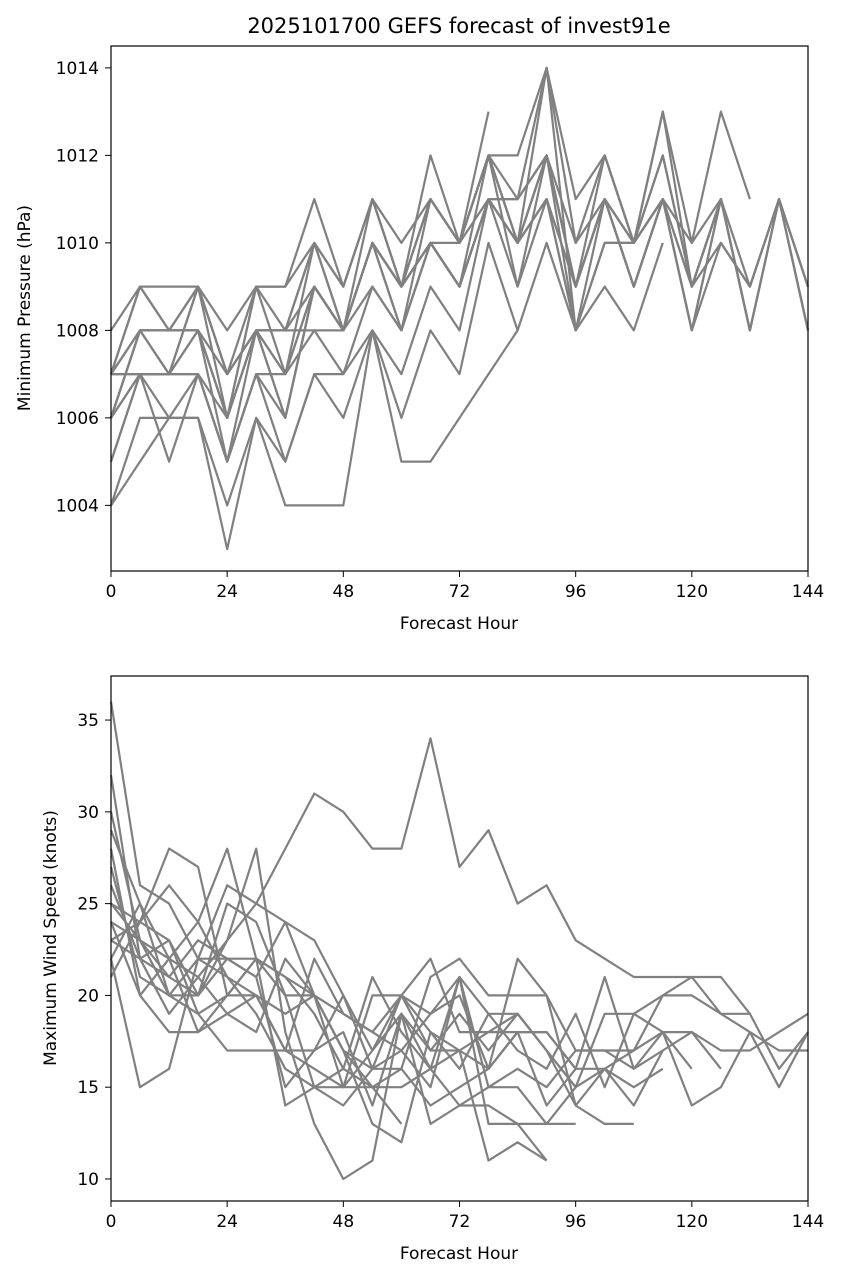 The height and width of the screenshot is (1279, 843). What do you see at coordinates (344, 592) in the screenshot?
I see `pressure-x-tick-label: 48` at bounding box center [344, 592].